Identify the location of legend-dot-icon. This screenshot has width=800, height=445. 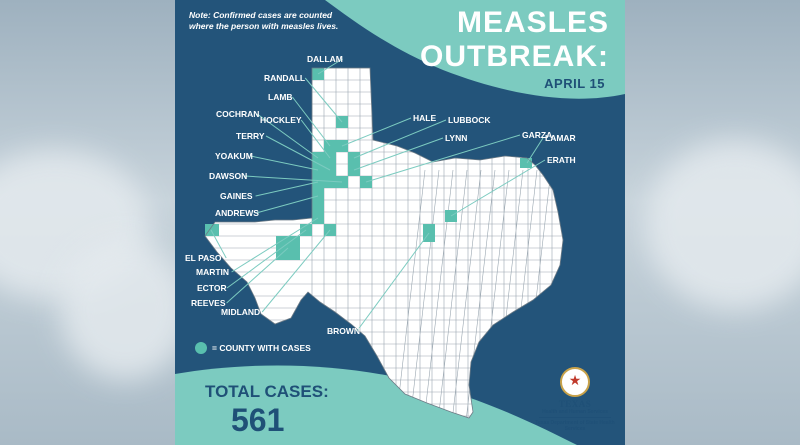
(201, 348).